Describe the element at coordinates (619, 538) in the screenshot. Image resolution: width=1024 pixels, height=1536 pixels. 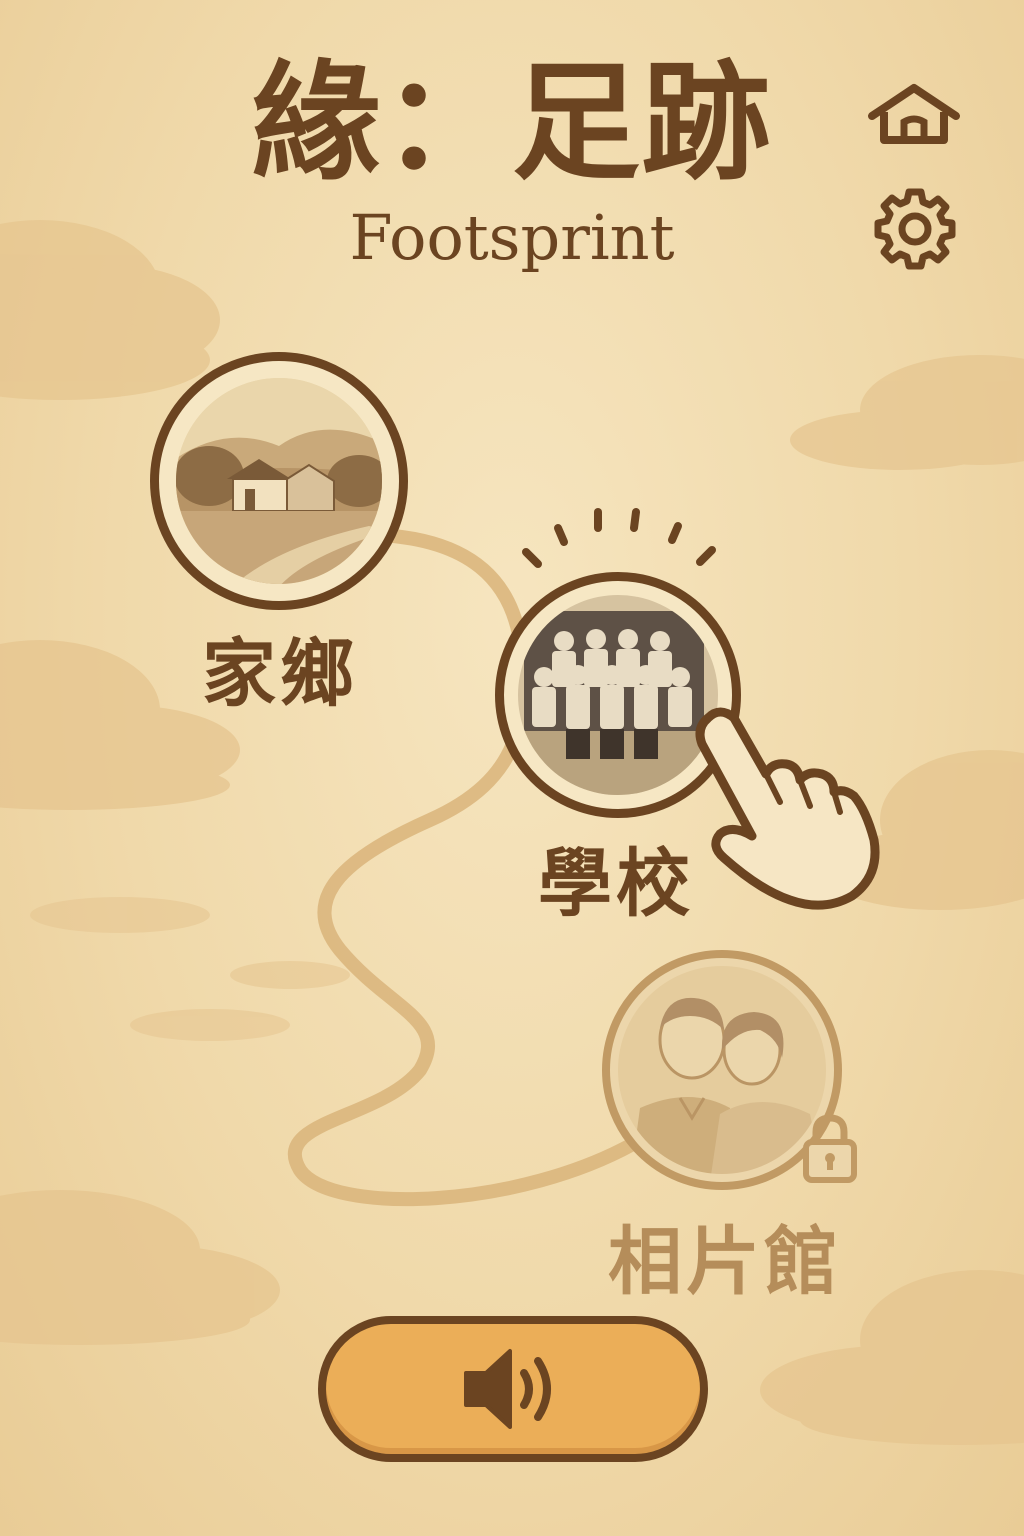
I see `active-glow-rays` at that location.